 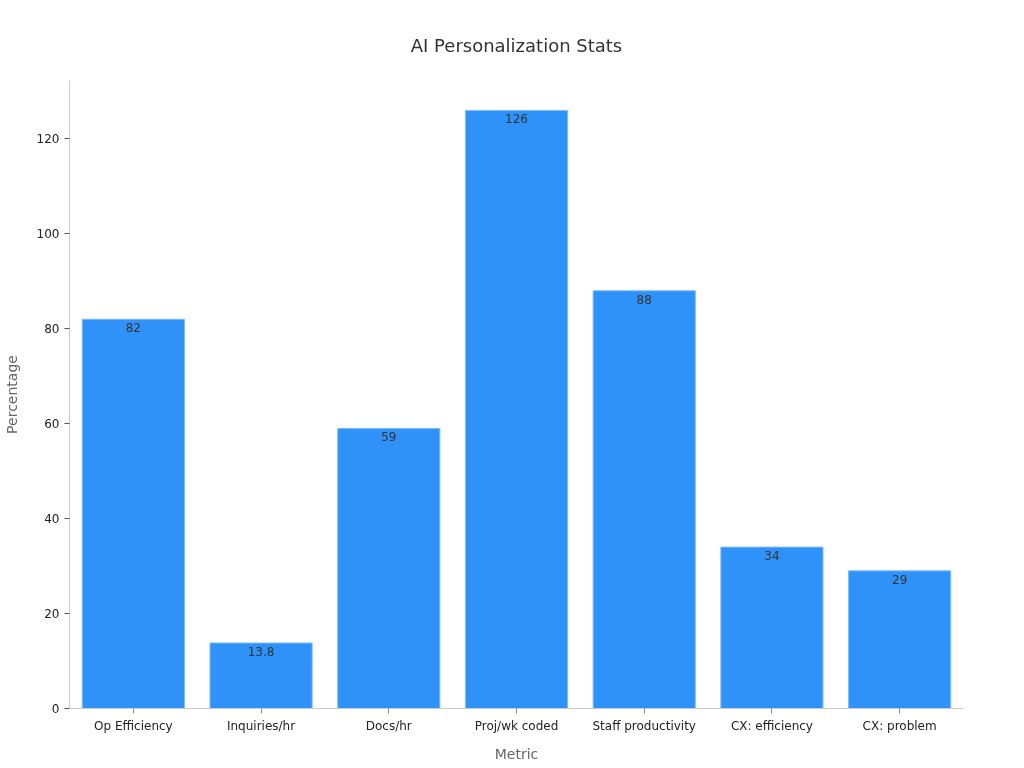 What do you see at coordinates (516, 45) in the screenshot?
I see `chart-title: AI Personalization Stats` at bounding box center [516, 45].